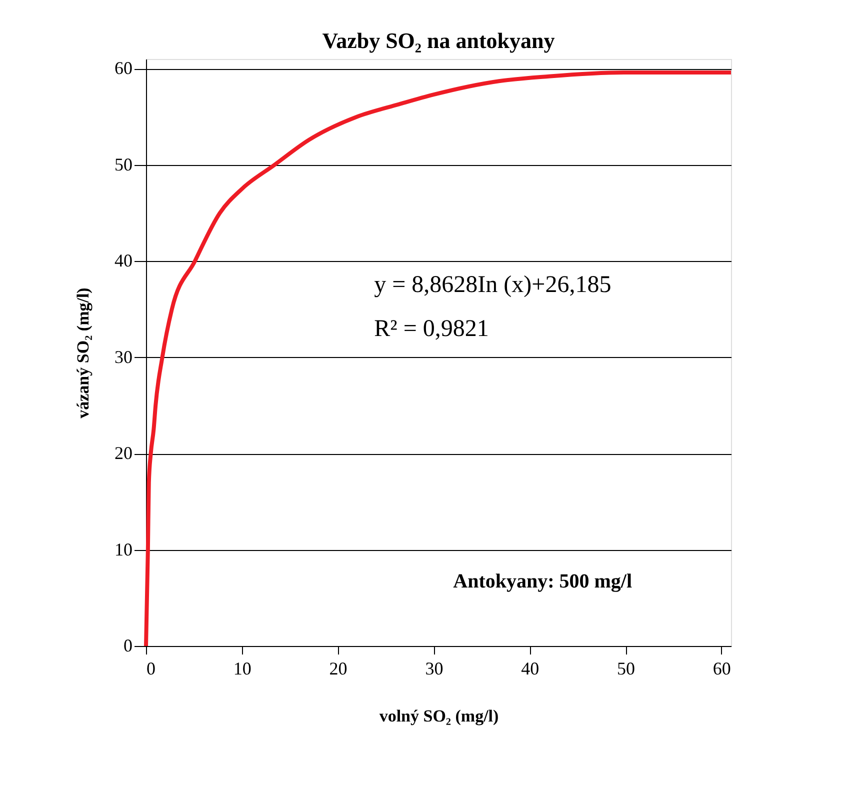  I want to click on y-tick-label: 0, so click(128, 646).